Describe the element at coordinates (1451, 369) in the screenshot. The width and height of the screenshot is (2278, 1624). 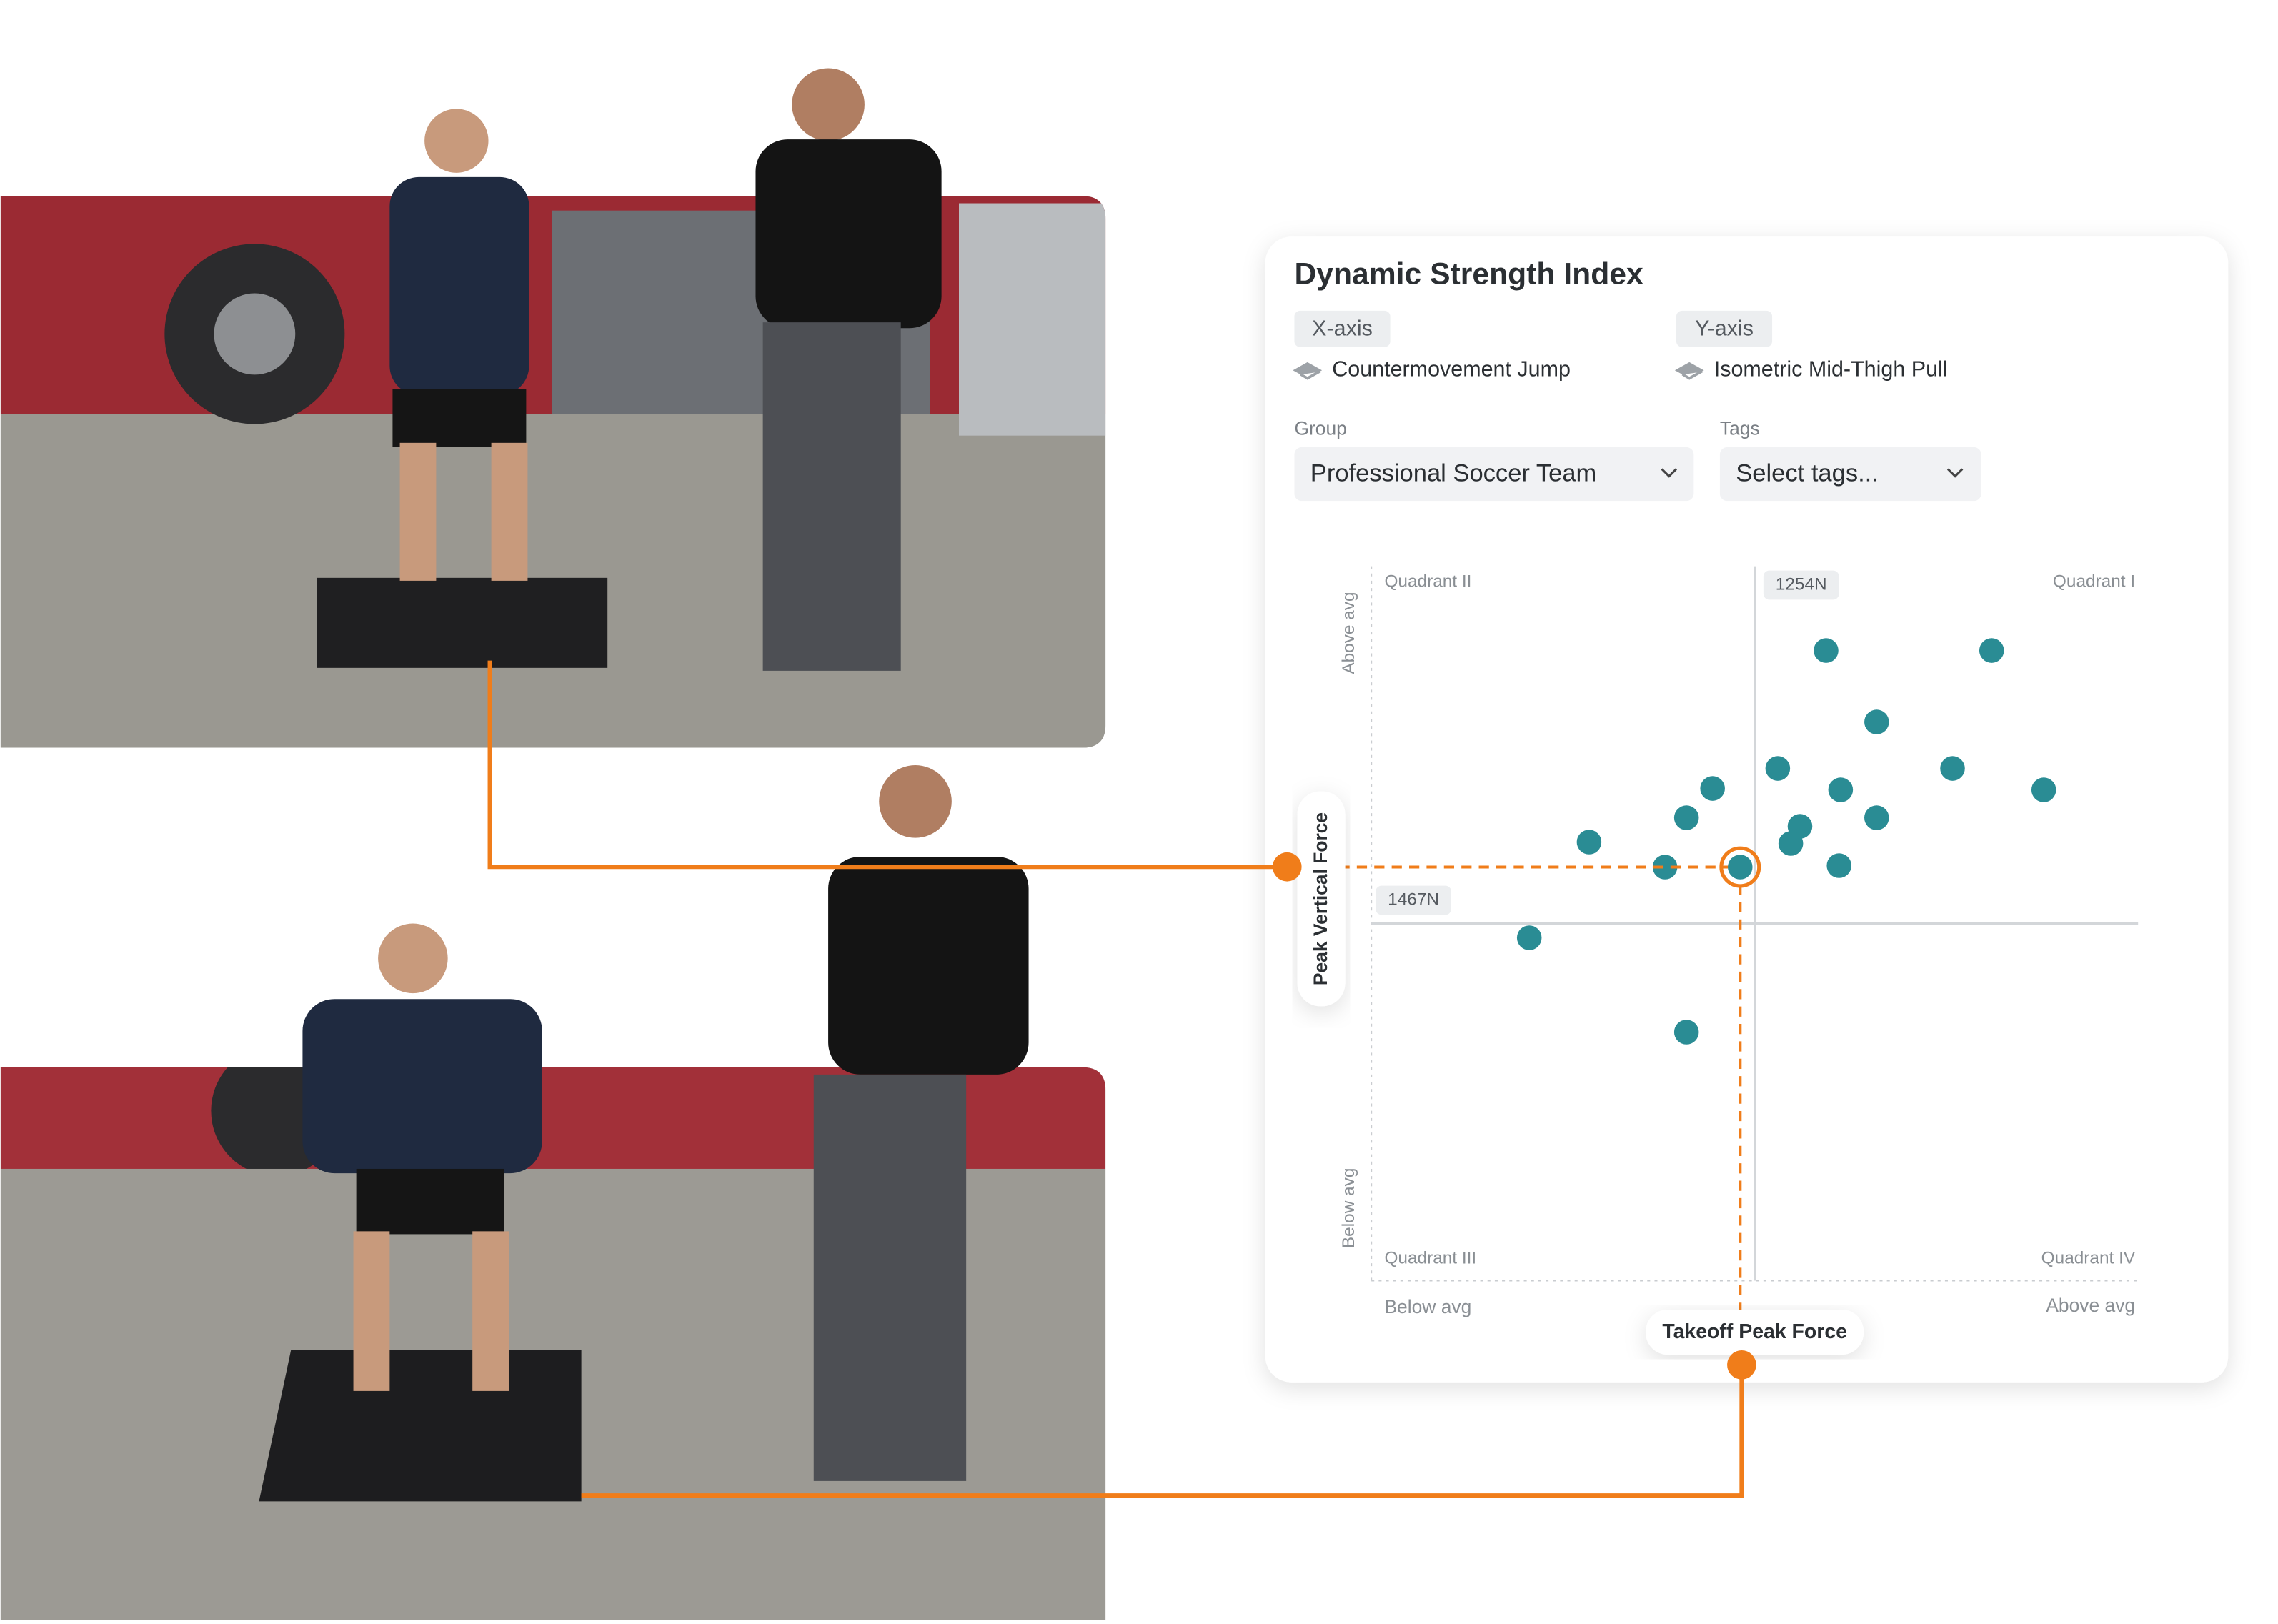
I see `x-test: Countermovement Jump` at that location.